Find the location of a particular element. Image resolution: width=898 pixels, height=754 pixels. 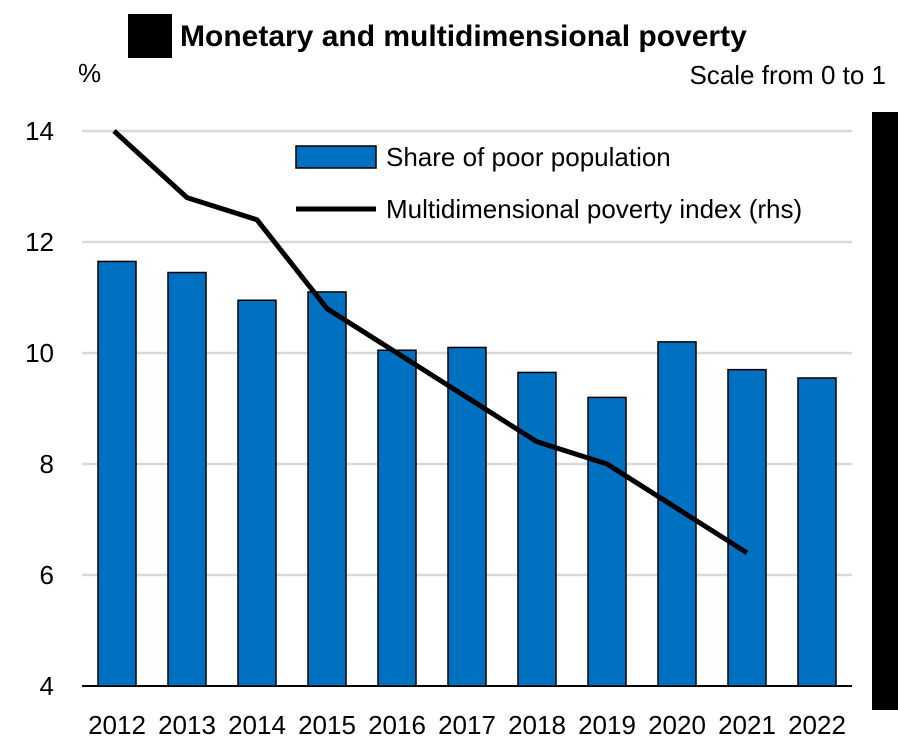

y-tick-label: 10 is located at coordinates (39, 353).